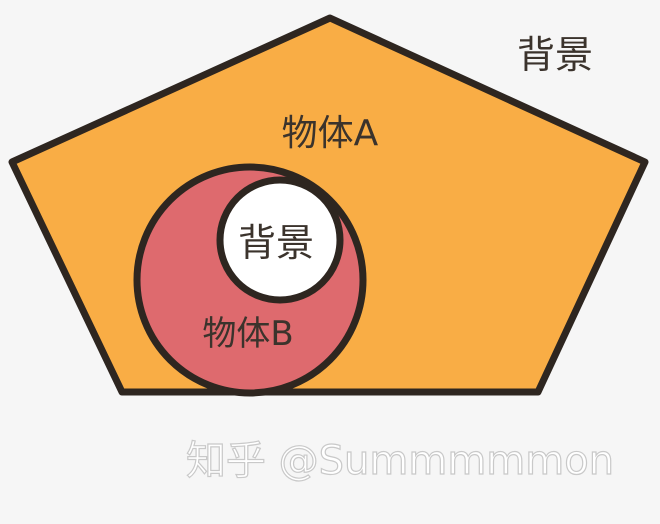 The width and height of the screenshot is (660, 524). What do you see at coordinates (555, 55) in the screenshot?
I see `outer-background-label: 背景` at bounding box center [555, 55].